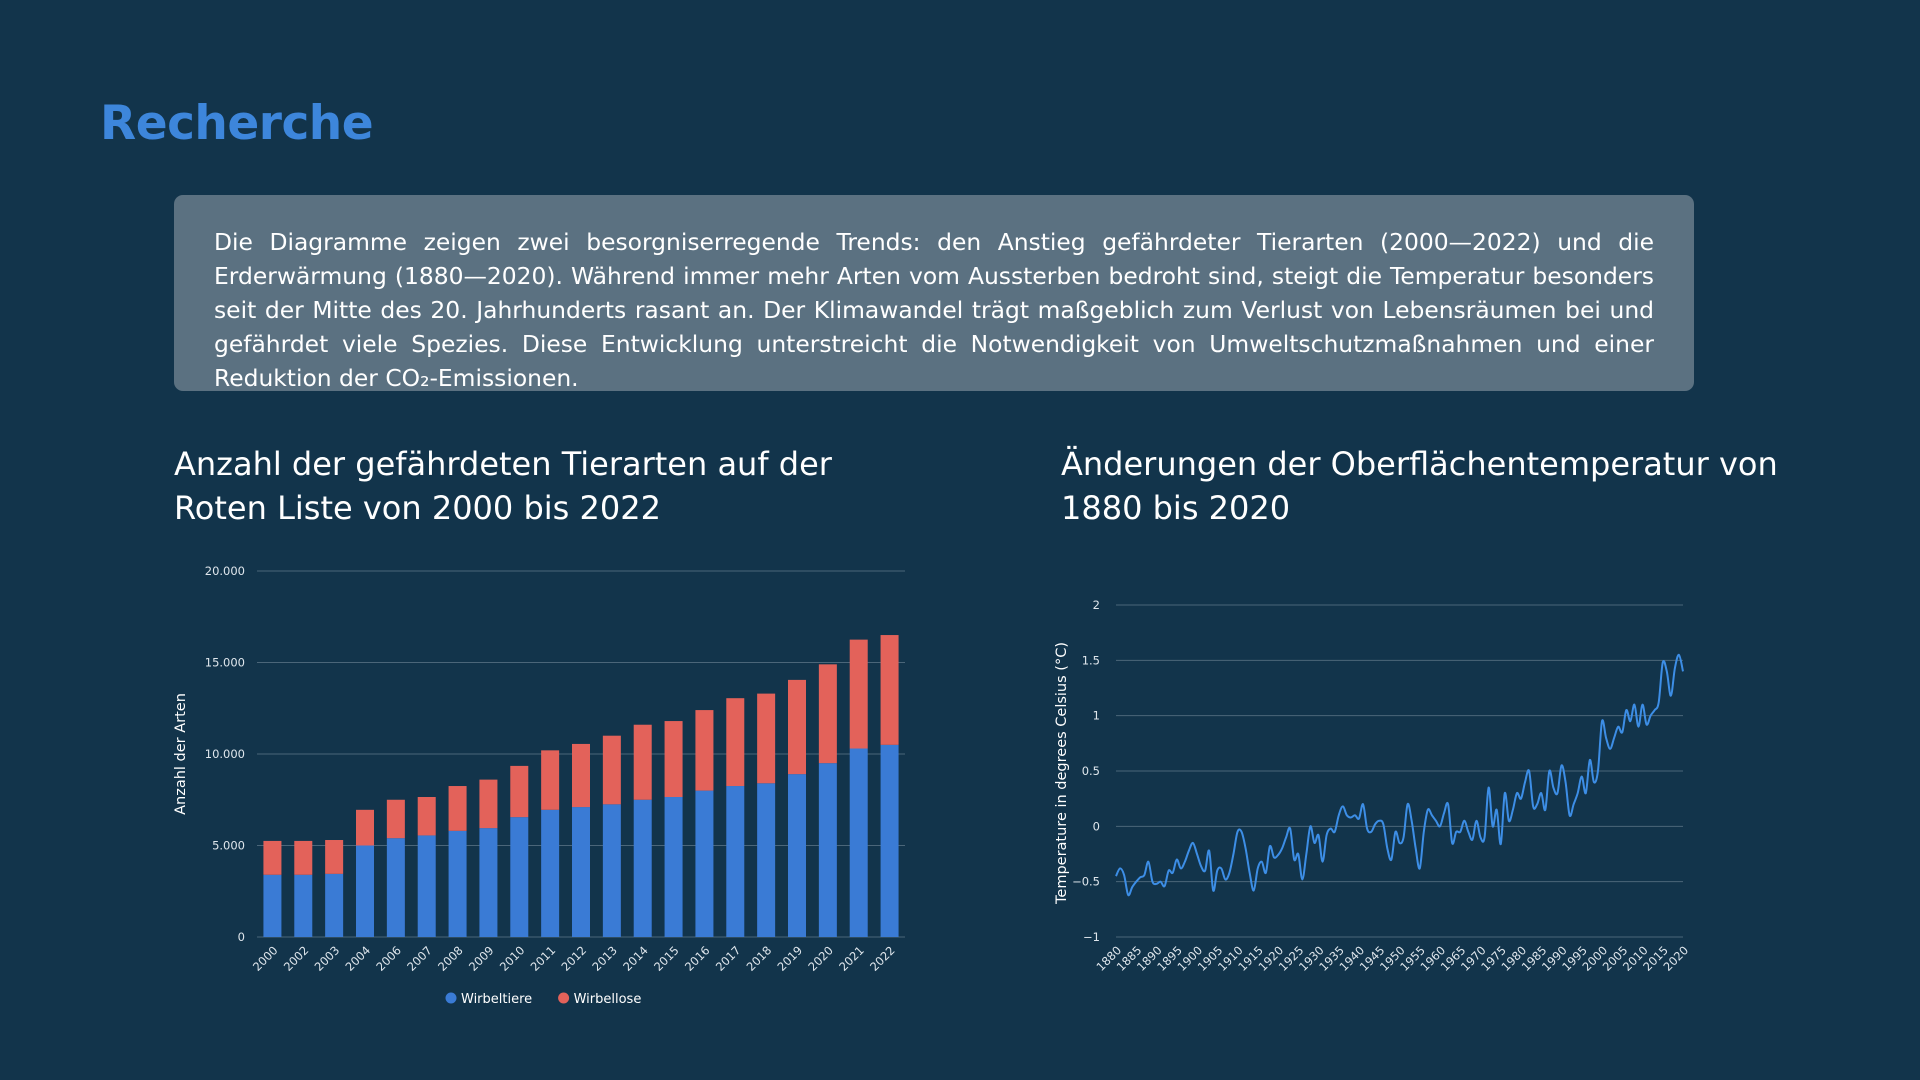  What do you see at coordinates (1091, 937) in the screenshot?
I see `temperature-y-tick: −1` at bounding box center [1091, 937].